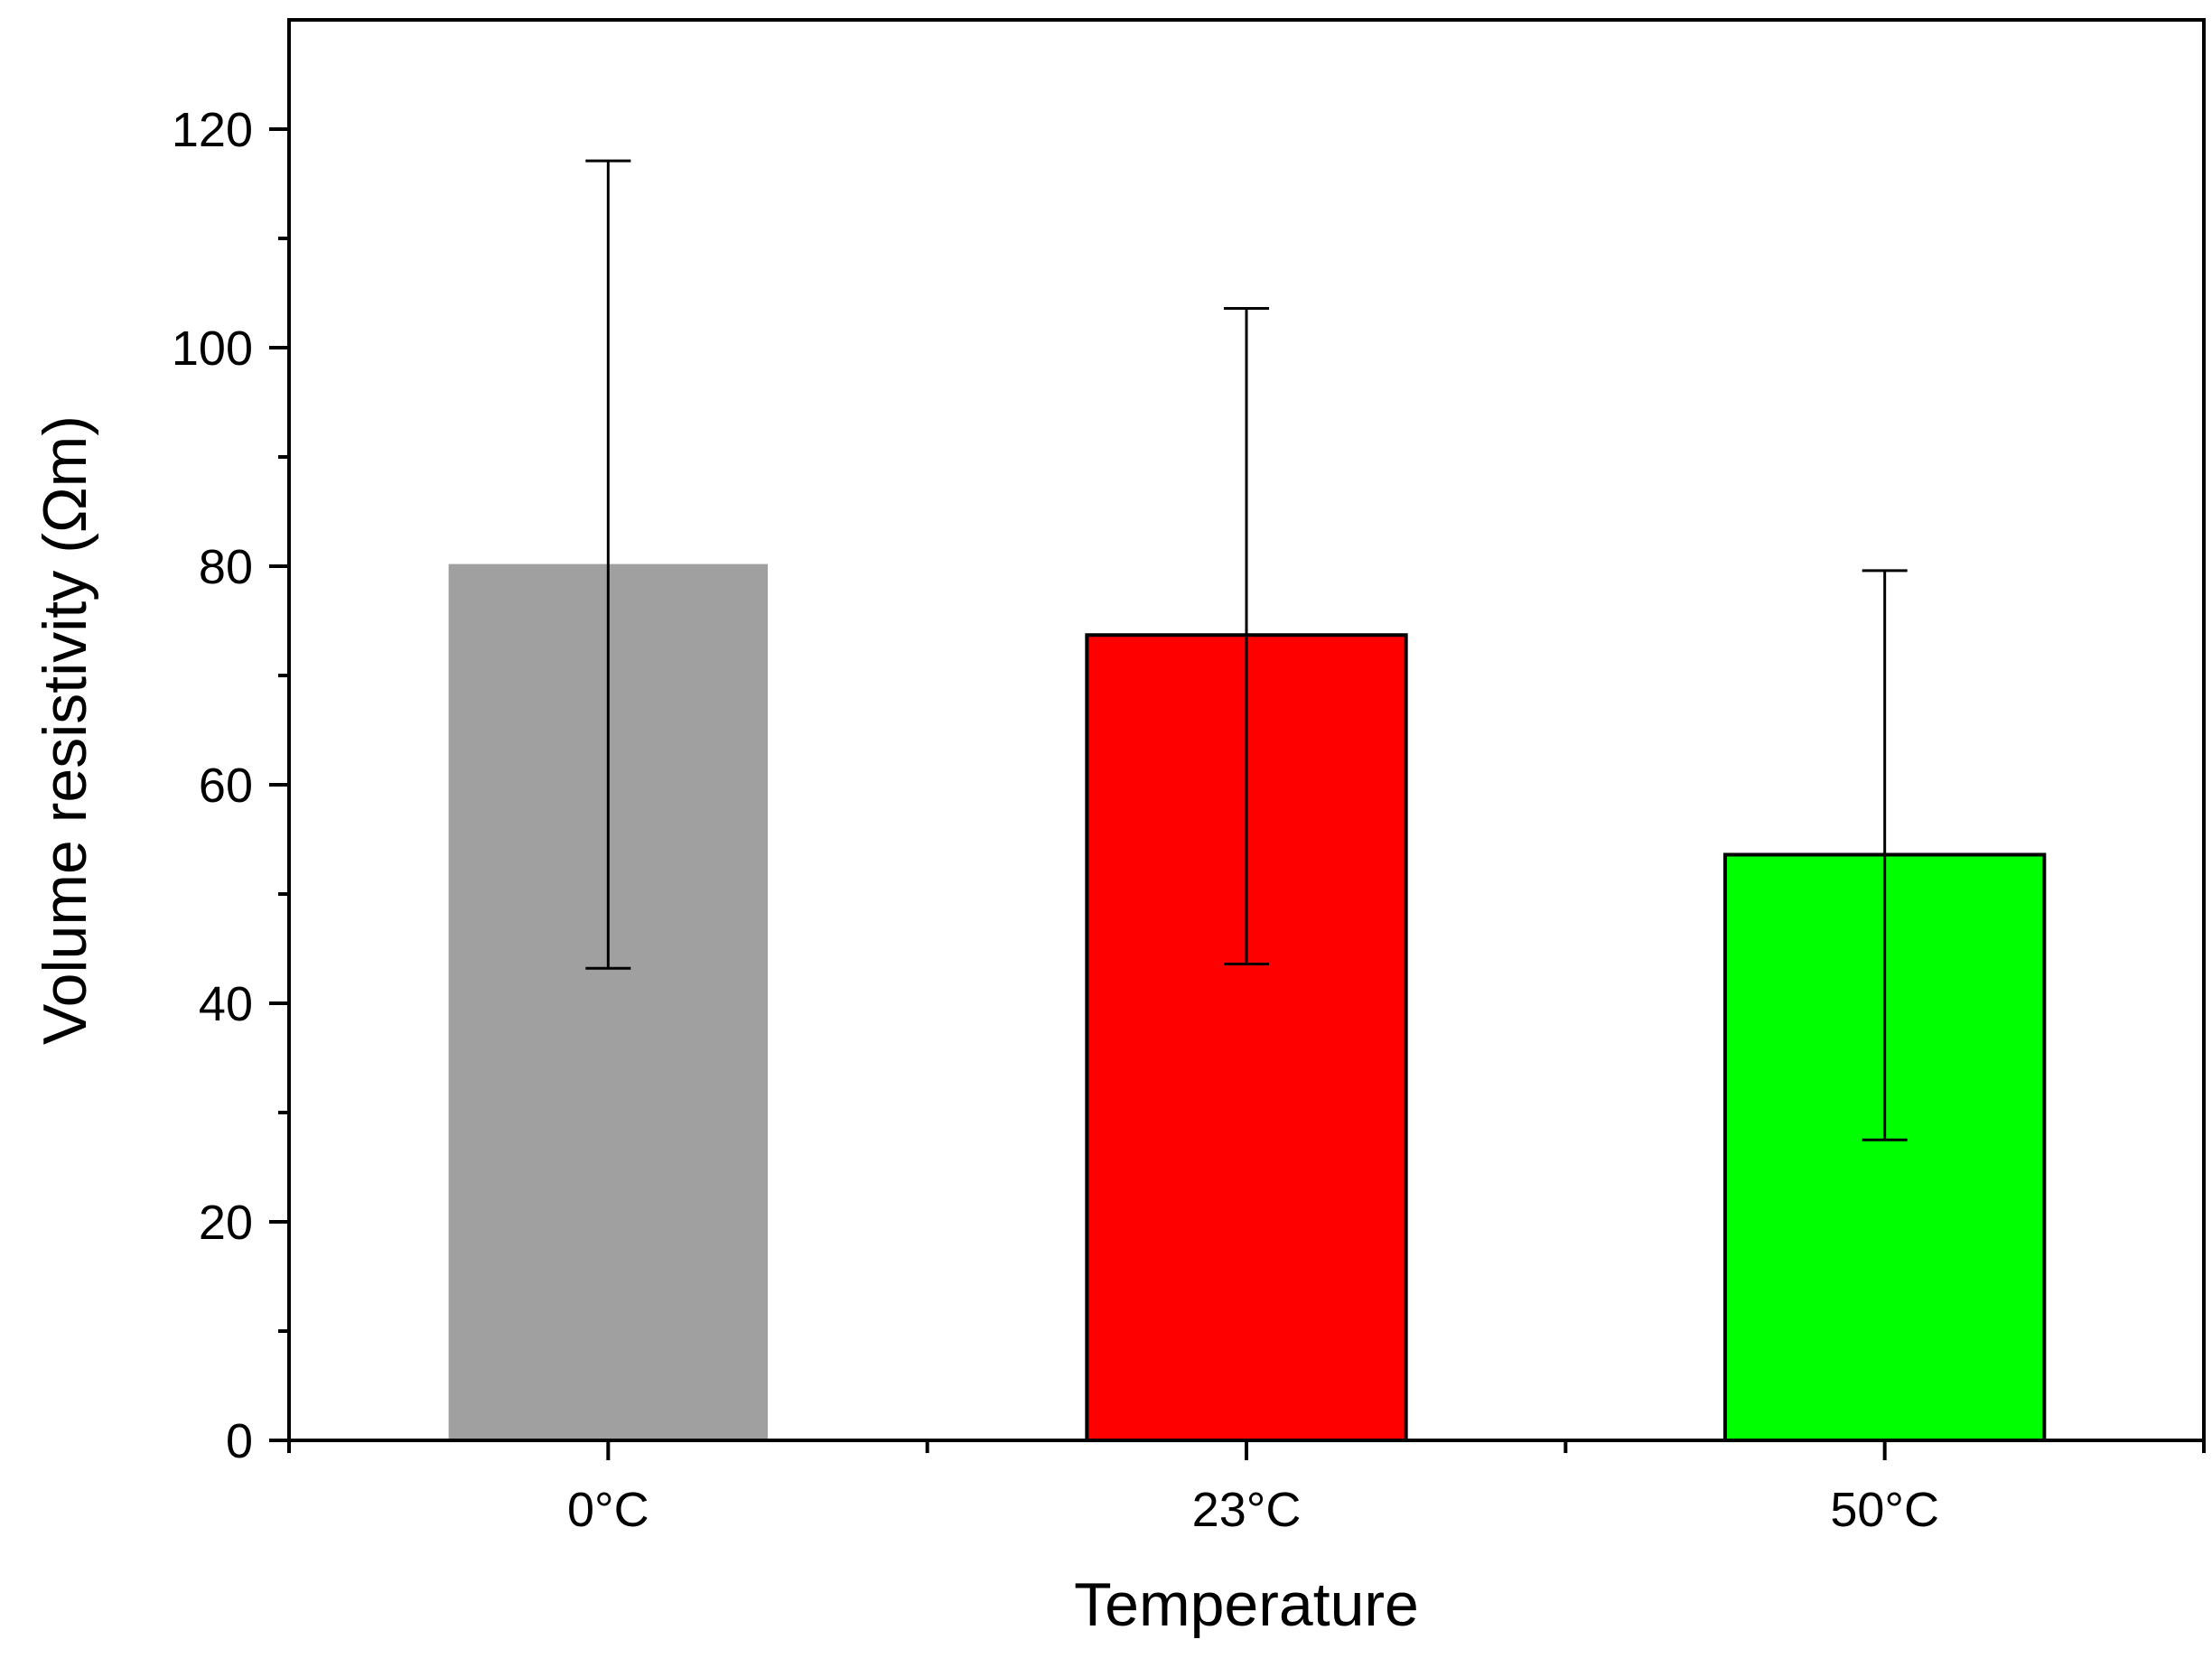  Describe the element at coordinates (213, 348) in the screenshot. I see `y-tick-label-5: 100` at that location.